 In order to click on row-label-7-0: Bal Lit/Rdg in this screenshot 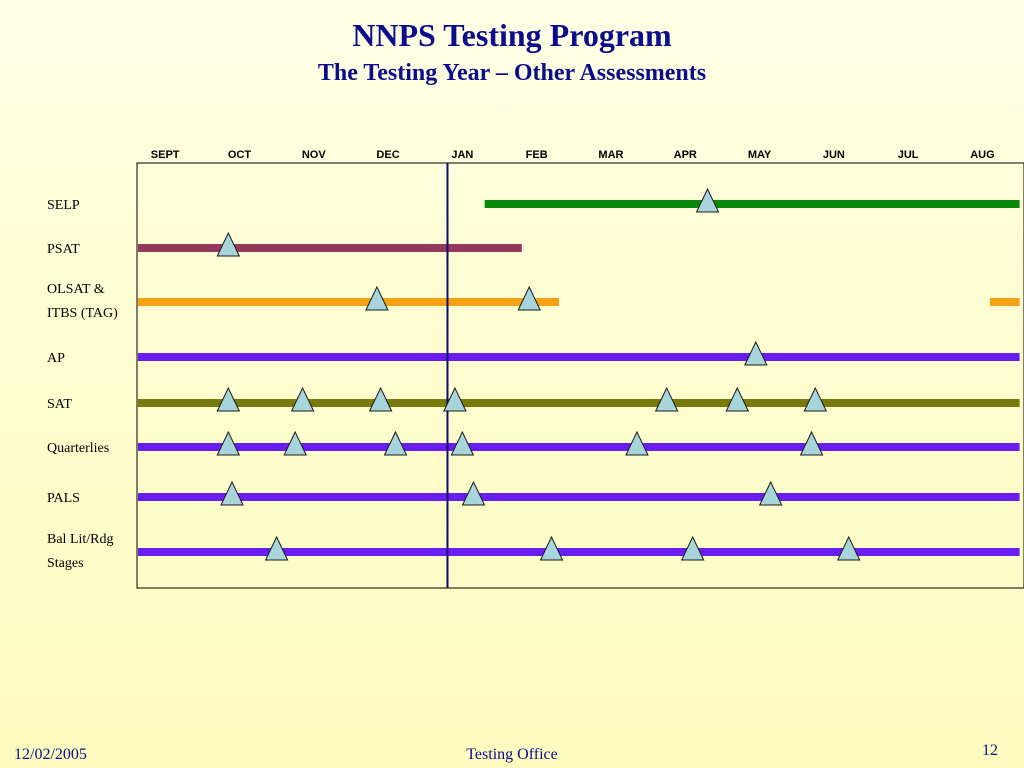, I will do `click(80, 539)`.